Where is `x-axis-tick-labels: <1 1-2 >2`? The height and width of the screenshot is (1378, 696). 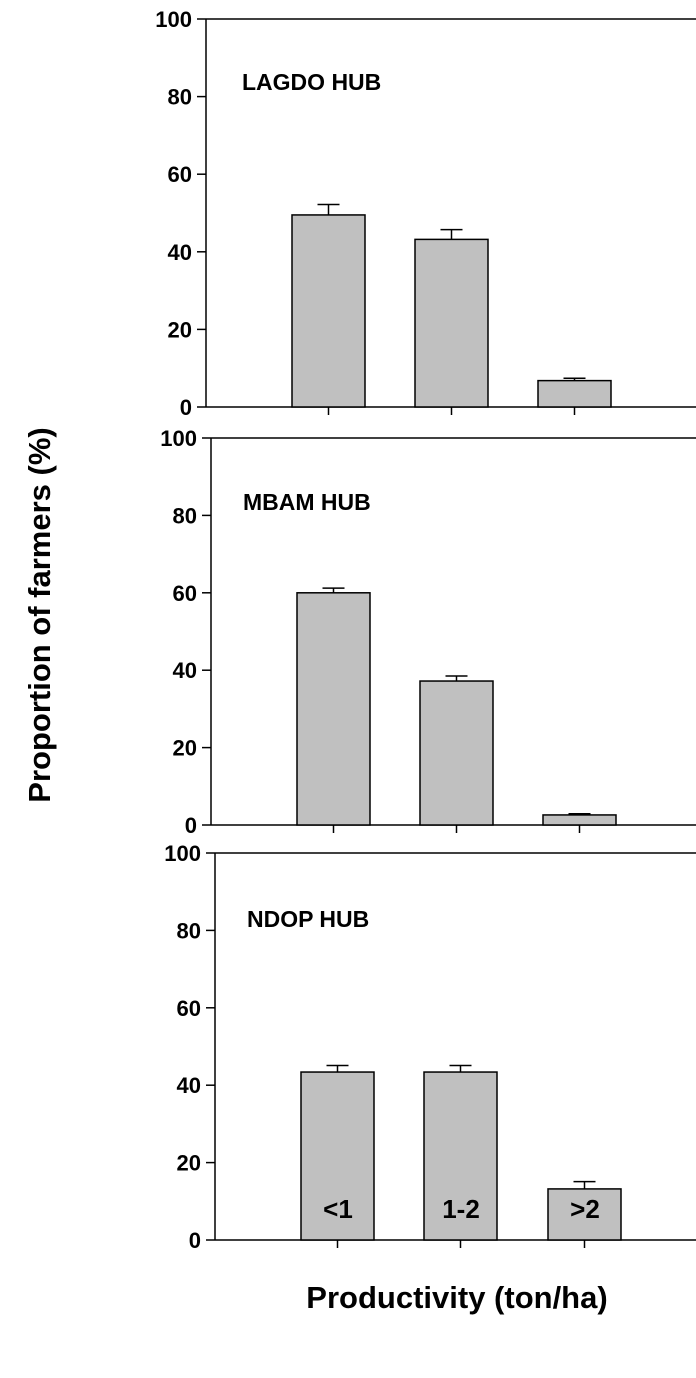 x-axis-tick-labels: <1 1-2 >2 is located at coordinates (461, 1209).